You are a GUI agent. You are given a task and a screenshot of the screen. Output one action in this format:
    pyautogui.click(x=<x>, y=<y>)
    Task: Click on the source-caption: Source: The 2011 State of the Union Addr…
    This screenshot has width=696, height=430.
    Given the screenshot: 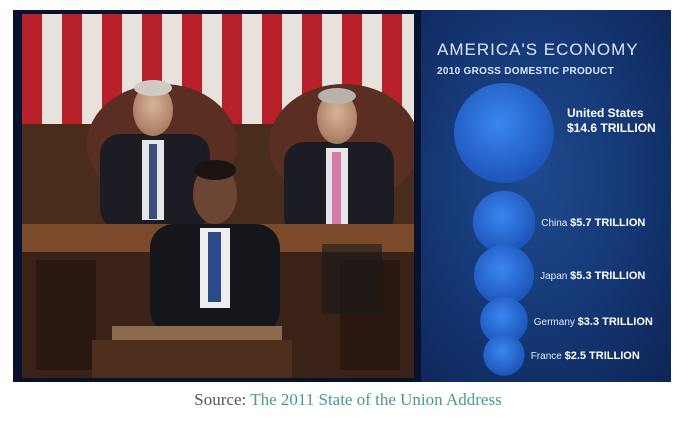 What is the action you would take?
    pyautogui.click(x=348, y=400)
    